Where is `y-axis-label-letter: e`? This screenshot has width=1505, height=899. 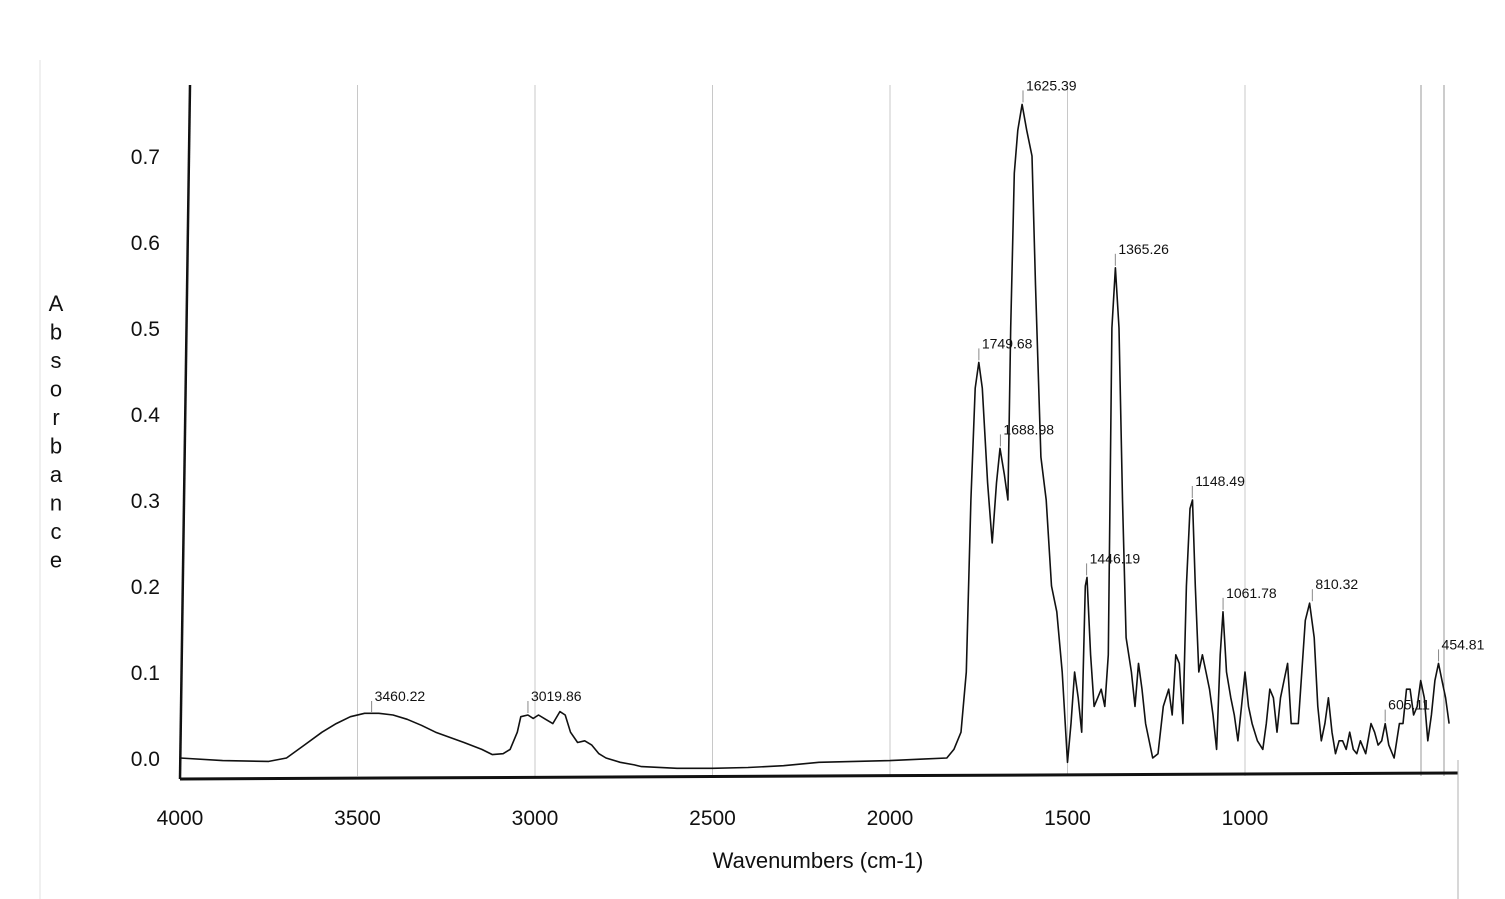
y-axis-label-letter: e is located at coordinates (56, 560).